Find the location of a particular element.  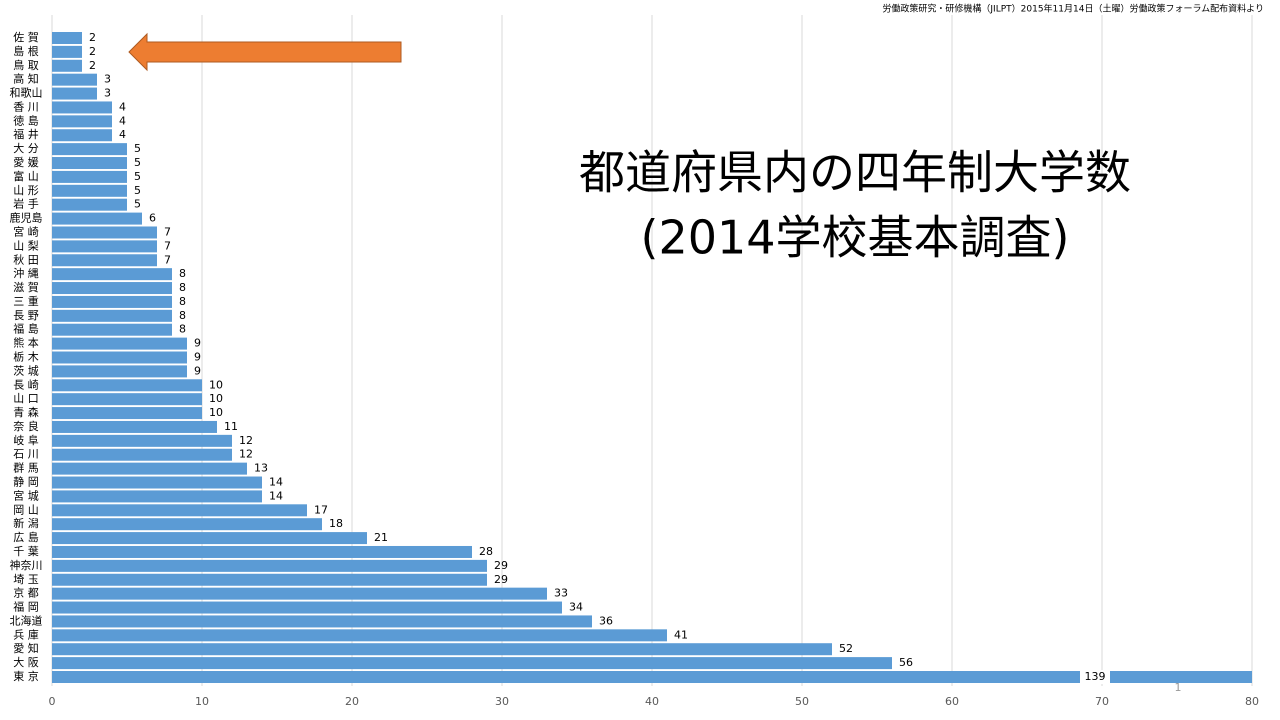

y-tick-label: 鹿児島 is located at coordinates (26, 218).